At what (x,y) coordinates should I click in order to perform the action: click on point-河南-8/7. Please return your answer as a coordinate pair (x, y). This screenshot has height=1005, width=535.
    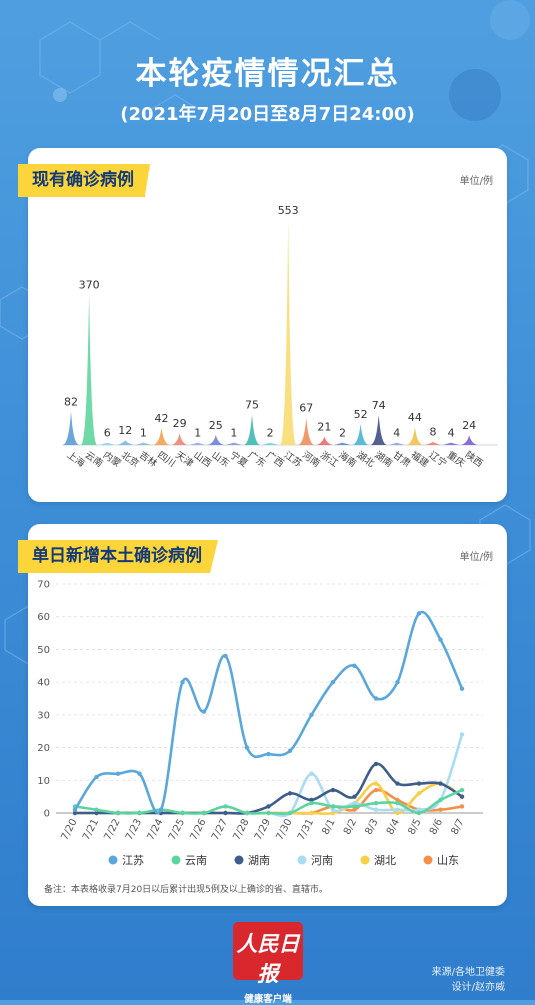
    Looking at the image, I should click on (462, 734).